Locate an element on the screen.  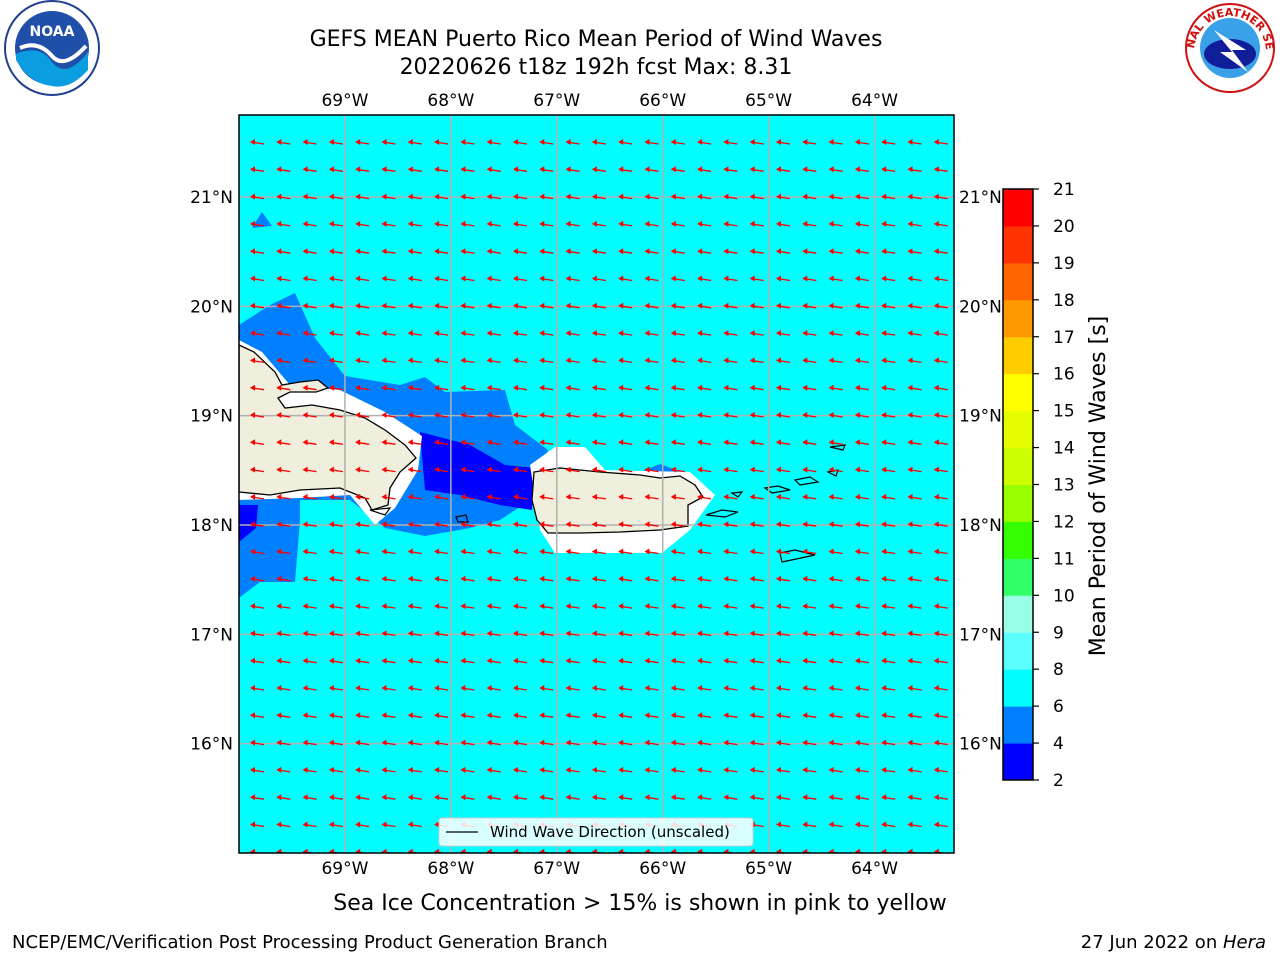
island-st-croix is located at coordinates (797, 556).